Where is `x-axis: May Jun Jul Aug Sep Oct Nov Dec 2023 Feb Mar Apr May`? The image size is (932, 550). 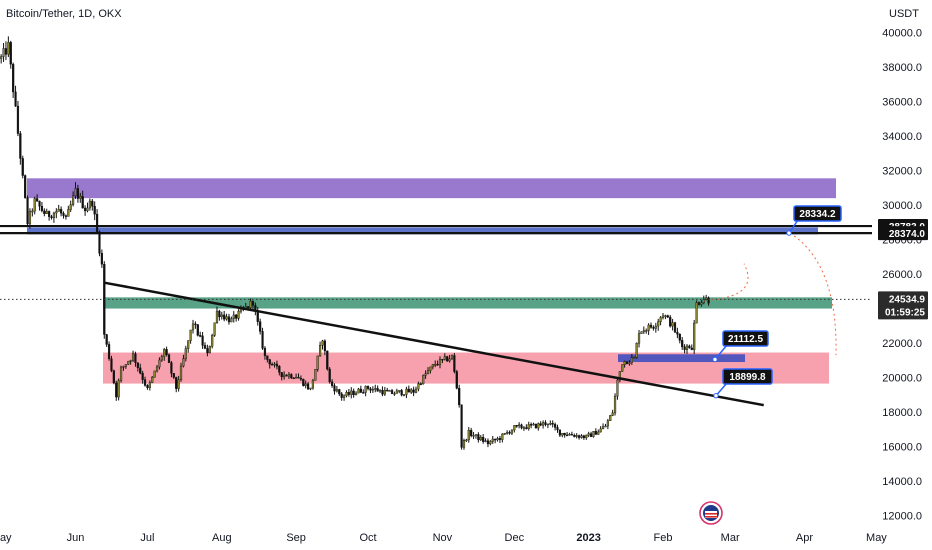 x-axis: May Jun Jul Aug Sep Oct Nov Dec 2023 Feb Mar Apr May is located at coordinates (443, 538).